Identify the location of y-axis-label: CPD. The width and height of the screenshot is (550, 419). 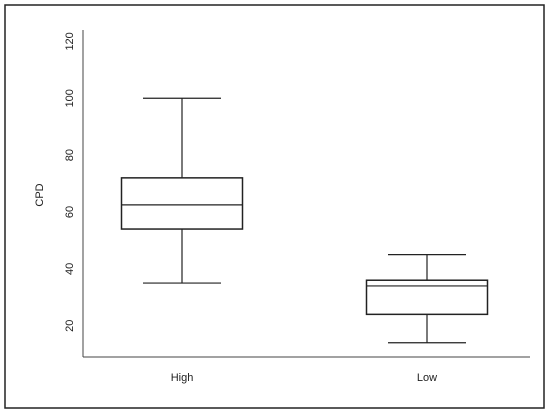
(40, 194).